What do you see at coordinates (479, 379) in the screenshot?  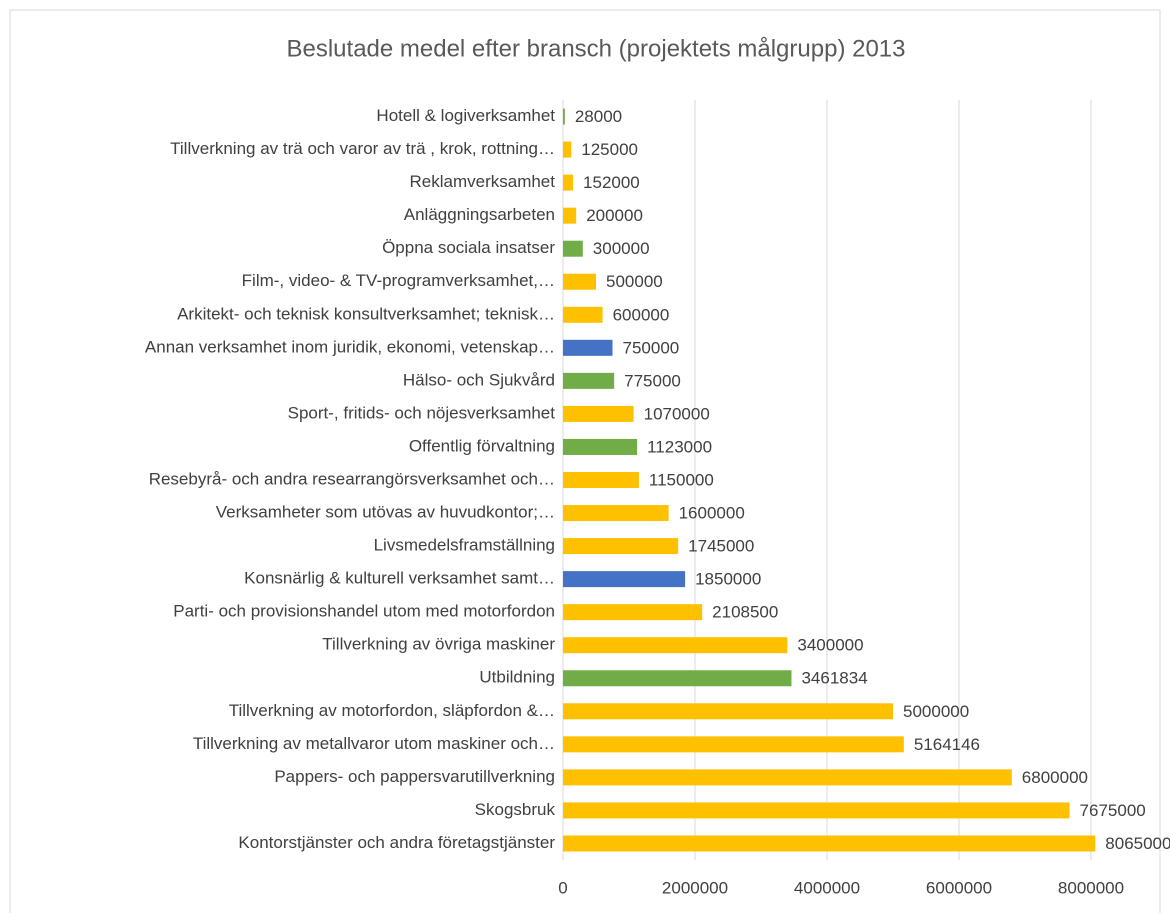 I see `y-tick-label: Hälso- och Sjukvård` at bounding box center [479, 379].